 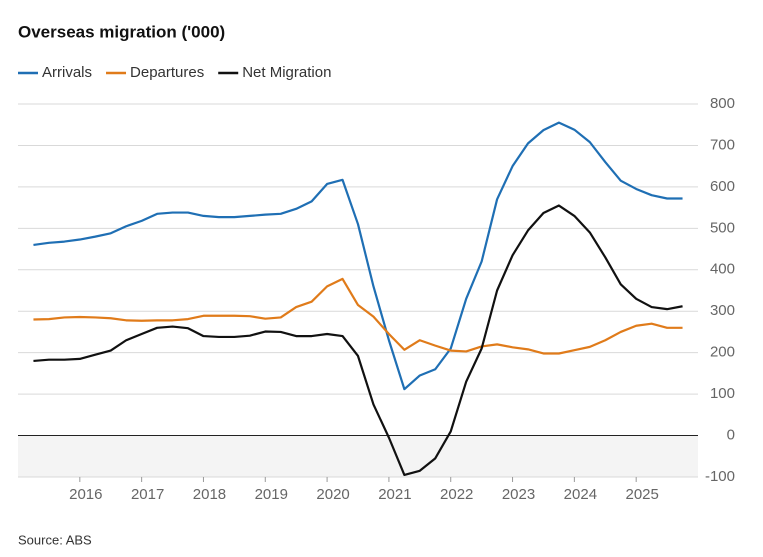 What do you see at coordinates (358, 316) in the screenshot?
I see `series-line` at bounding box center [358, 316].